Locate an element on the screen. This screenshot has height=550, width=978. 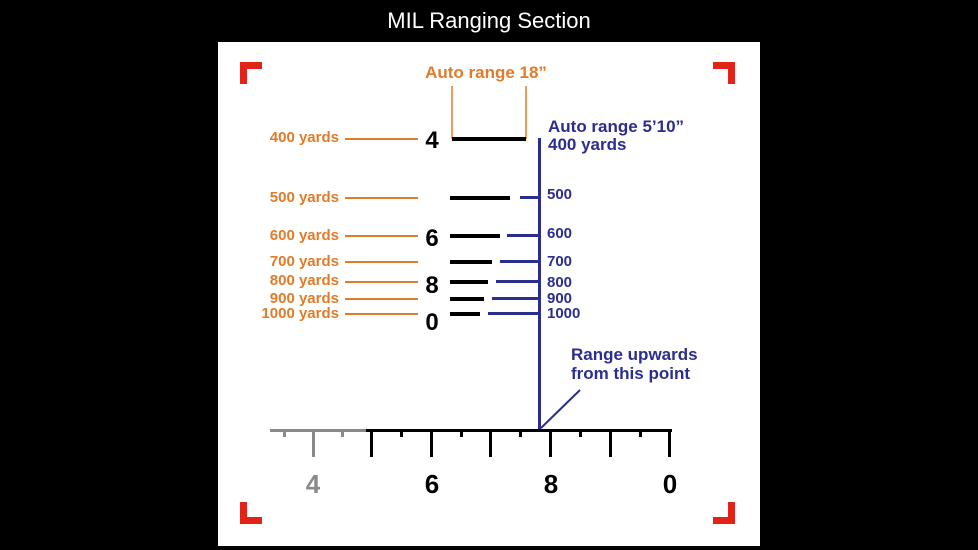
page-title: MIL Ranging Section is located at coordinates (489, 20).